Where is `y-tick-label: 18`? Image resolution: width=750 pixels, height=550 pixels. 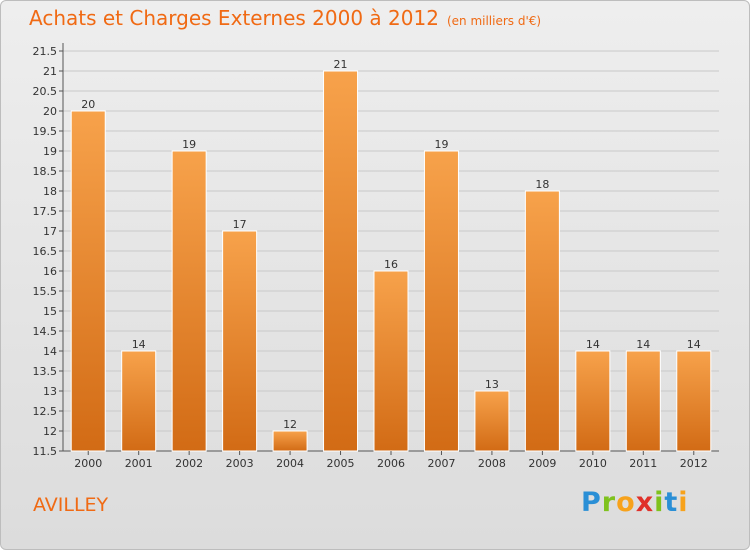
y-tick-label: 18 is located at coordinates (50, 191).